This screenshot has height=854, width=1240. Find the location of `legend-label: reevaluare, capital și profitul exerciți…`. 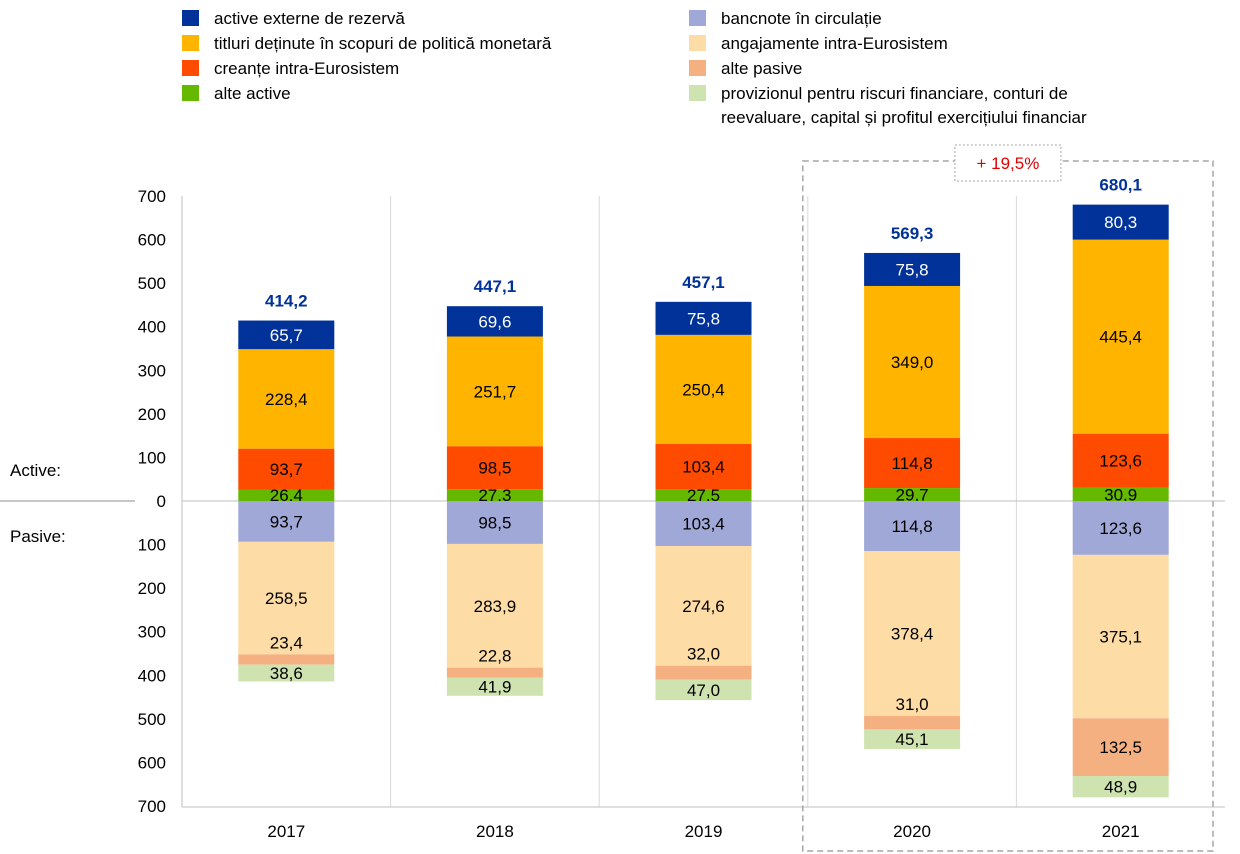

legend-label: reevaluare, capital și profitul exerciți… is located at coordinates (904, 117).